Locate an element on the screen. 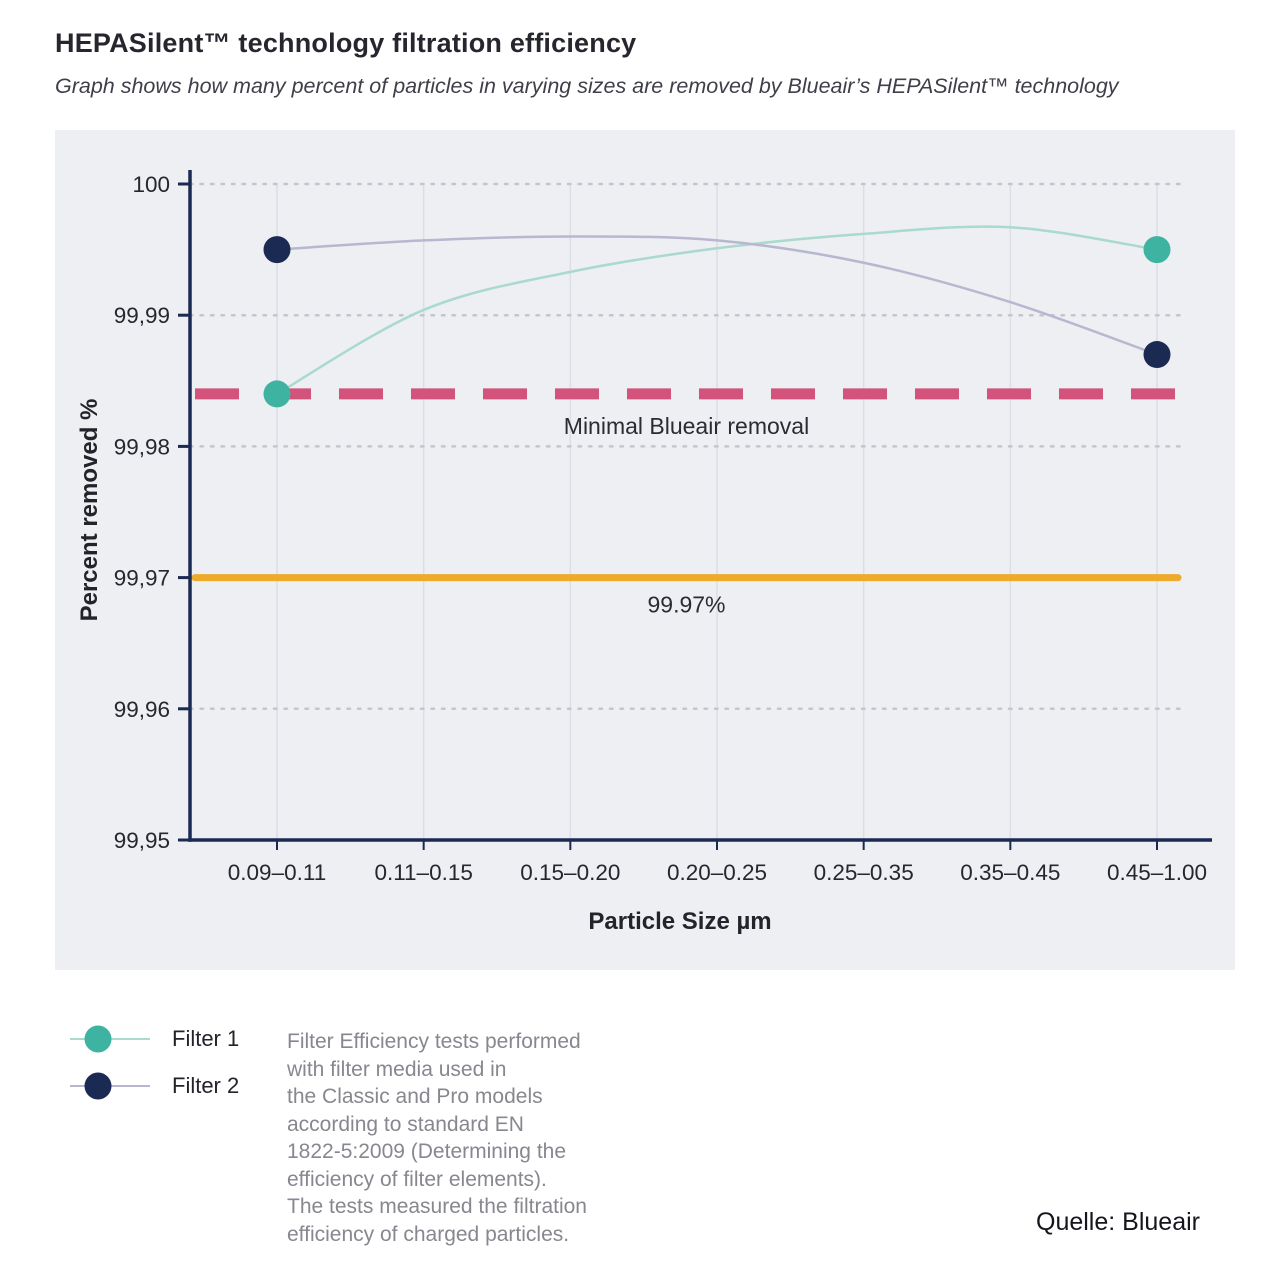  y-axis-label: Percent removed % is located at coordinates (89, 510).